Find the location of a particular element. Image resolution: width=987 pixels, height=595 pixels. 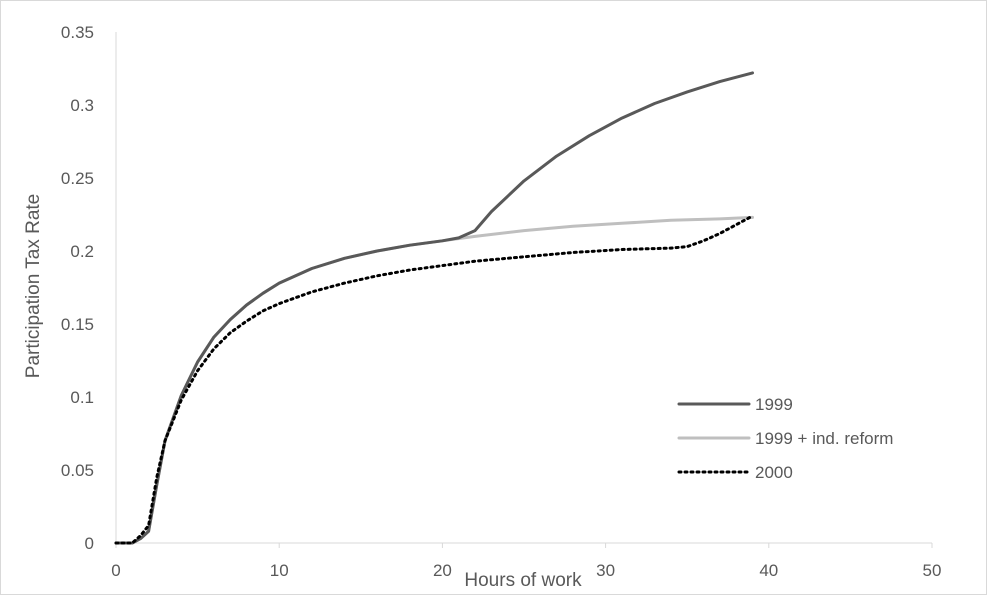

legend-label-3: 2000 is located at coordinates (774, 472).